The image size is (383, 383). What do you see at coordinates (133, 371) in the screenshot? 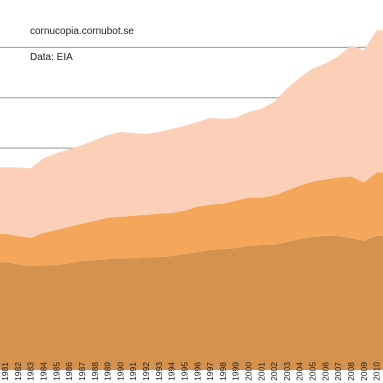
I see `x-tick-label: 1991` at bounding box center [133, 371].